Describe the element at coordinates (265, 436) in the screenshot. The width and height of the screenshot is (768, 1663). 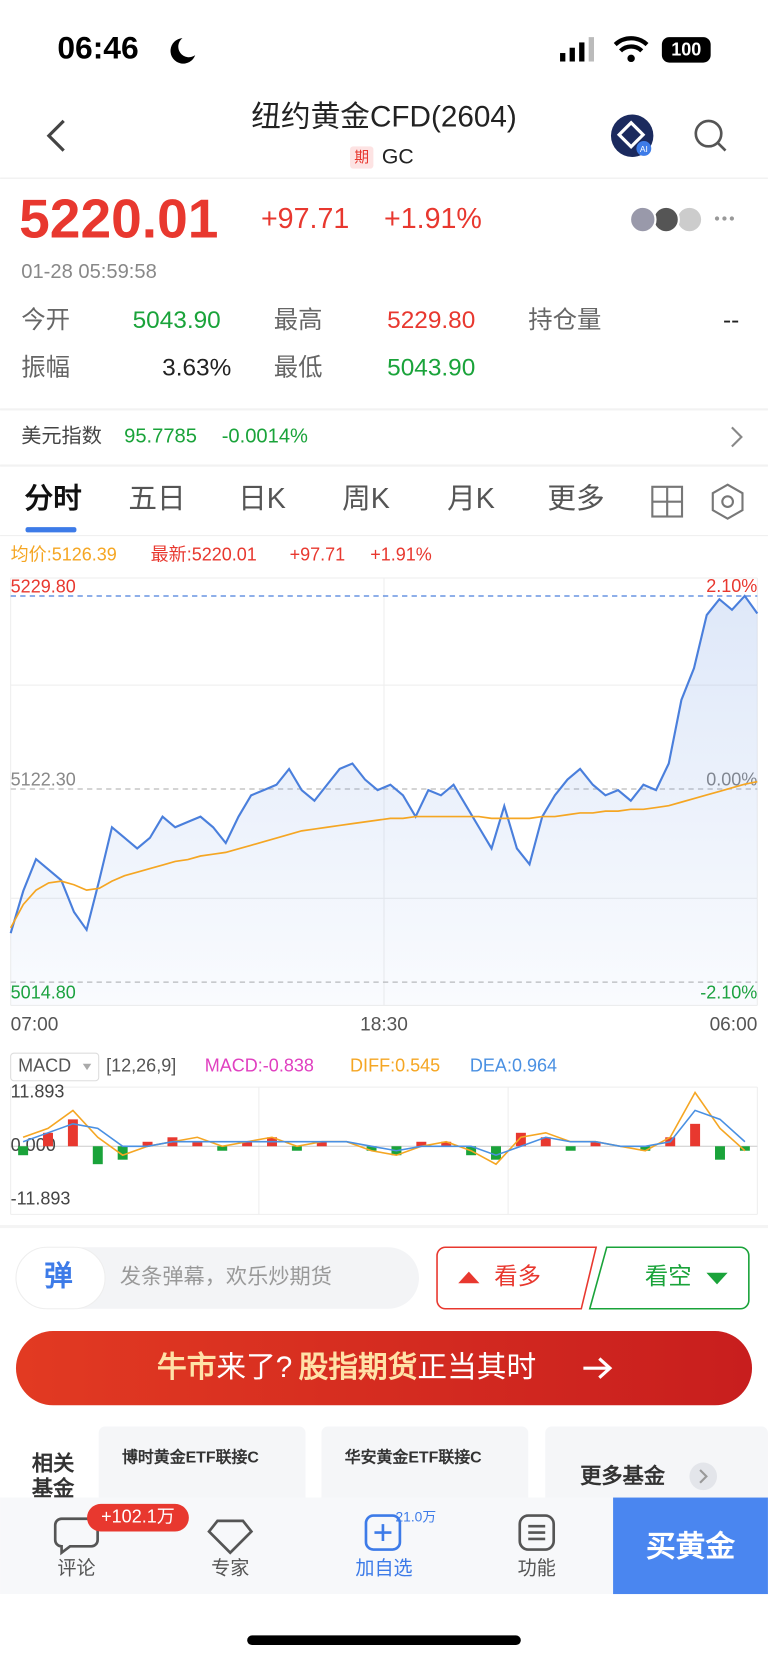
I see `usd-pct: -0.0014%` at that location.